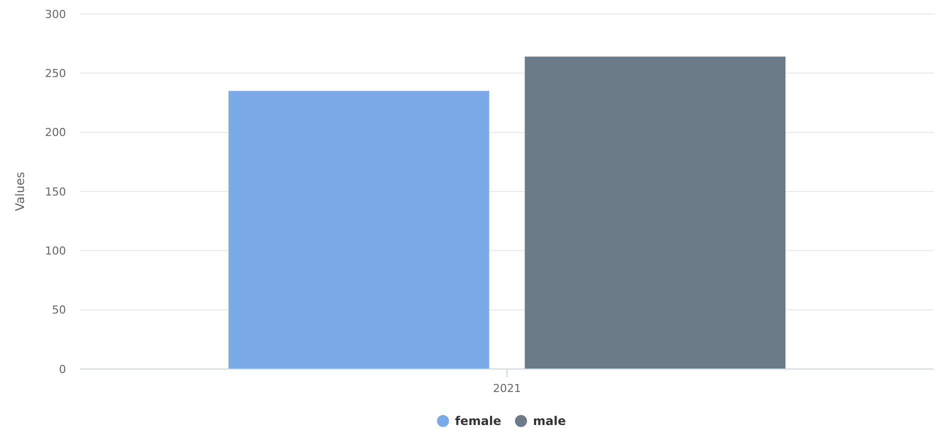 This screenshot has width=950, height=443. Describe the element at coordinates (507, 388) in the screenshot. I see `x-tick-label: 2021` at that location.